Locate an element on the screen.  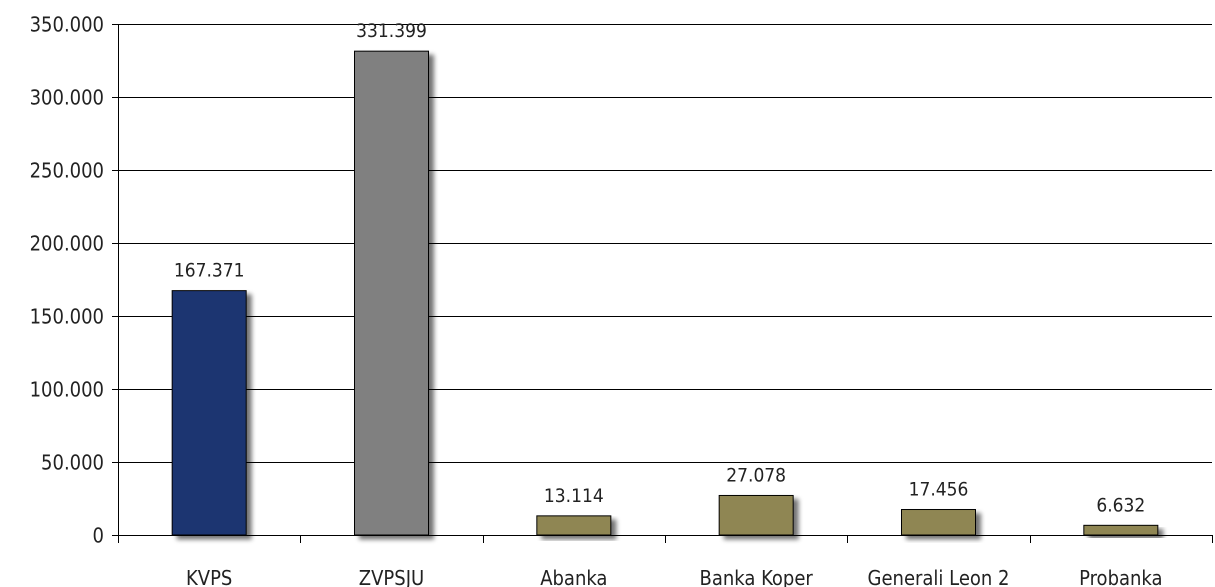
bar-probanka is located at coordinates (1121, 530).